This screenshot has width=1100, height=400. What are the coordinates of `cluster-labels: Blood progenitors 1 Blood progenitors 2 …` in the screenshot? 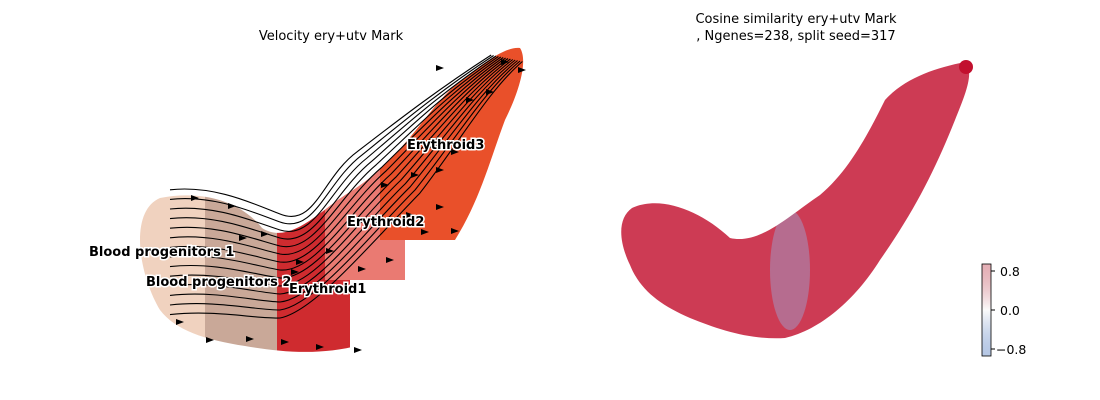 It's located at (287, 218).